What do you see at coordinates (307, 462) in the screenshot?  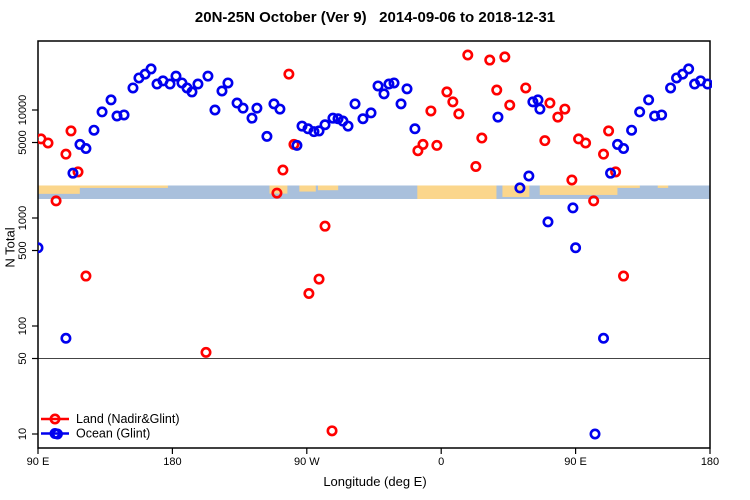 I see `x-tick-label: 90 W` at bounding box center [307, 462].